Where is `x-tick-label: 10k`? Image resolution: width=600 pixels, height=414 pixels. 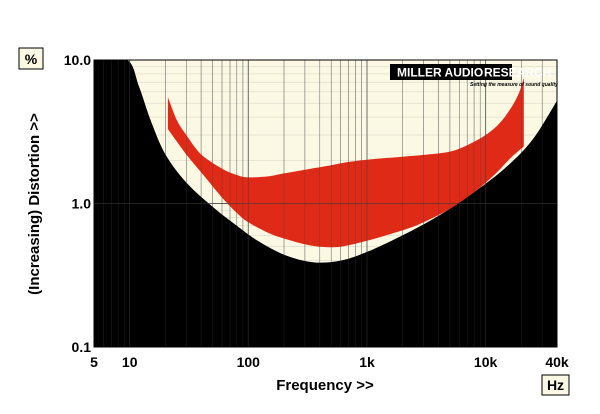
x-tick-label: 10k is located at coordinates (486, 362).